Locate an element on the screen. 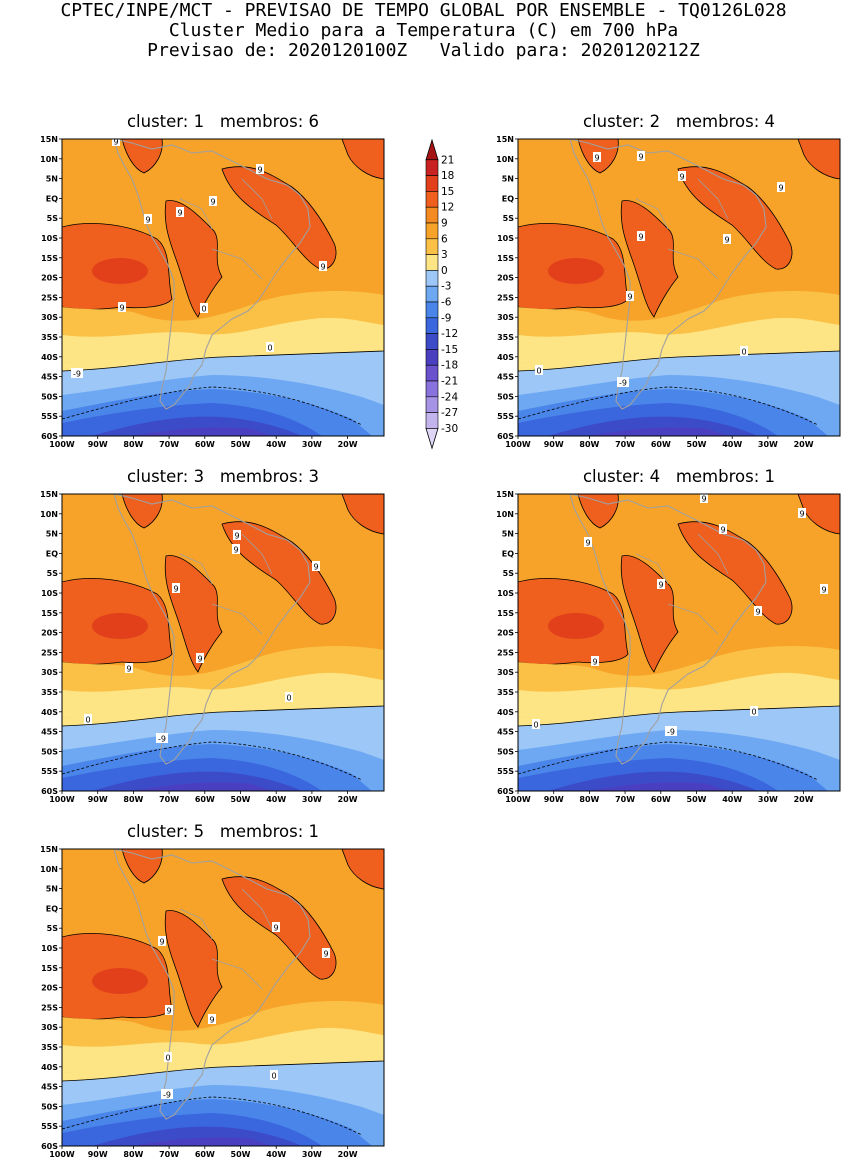 The image size is (847, 1157). lon-label: 40W is located at coordinates (276, 444).